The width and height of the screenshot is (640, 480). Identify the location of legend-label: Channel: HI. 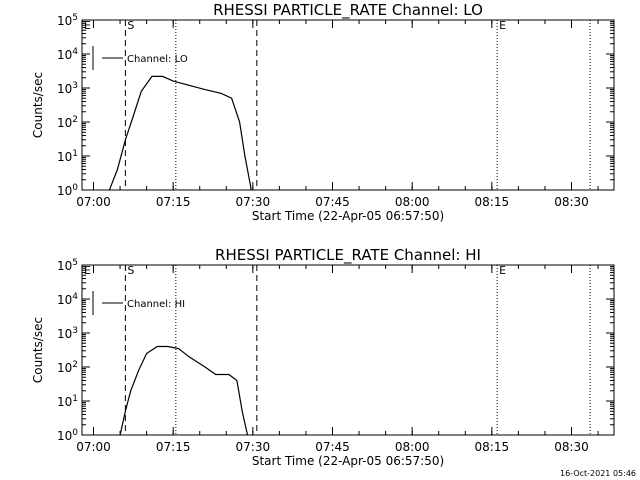
(156, 304).